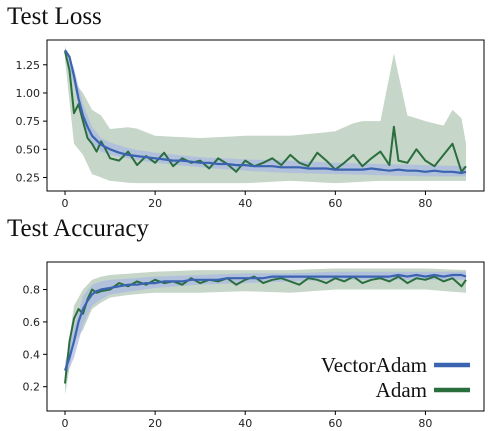 Image resolution: width=491 pixels, height=431 pixels. What do you see at coordinates (32, 387) in the screenshot?
I see `y-tick-label: 0.2` at bounding box center [32, 387].